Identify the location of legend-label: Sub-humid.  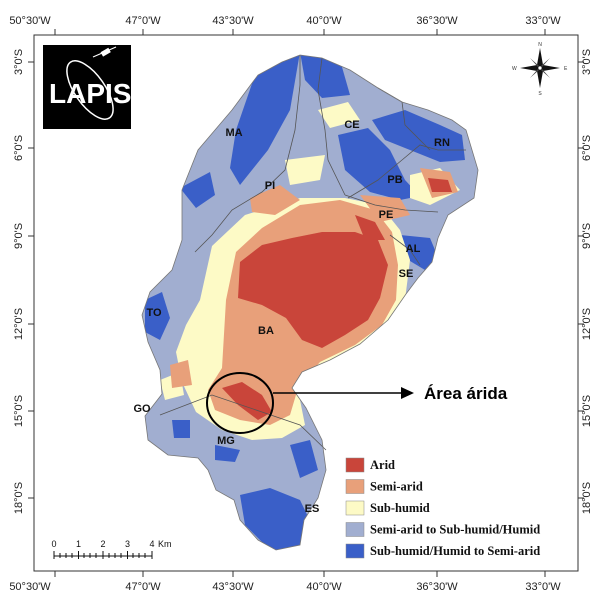
(400, 508).